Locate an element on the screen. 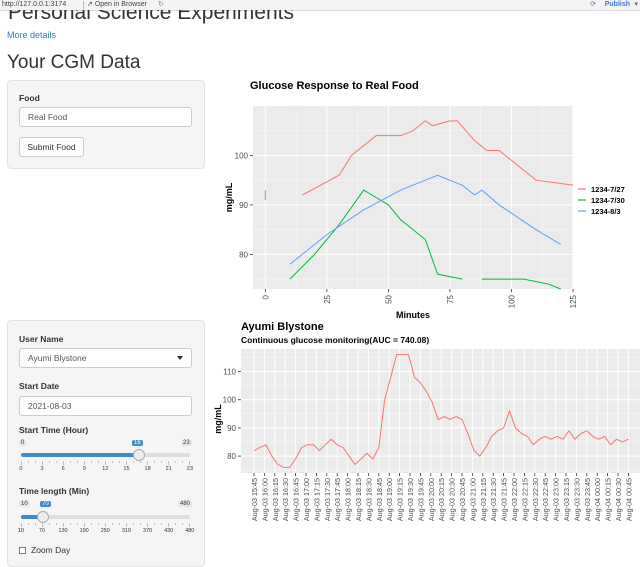 This screenshot has height=567, width=640. chart1-legend-label: 1234-8/3 is located at coordinates (606, 211).